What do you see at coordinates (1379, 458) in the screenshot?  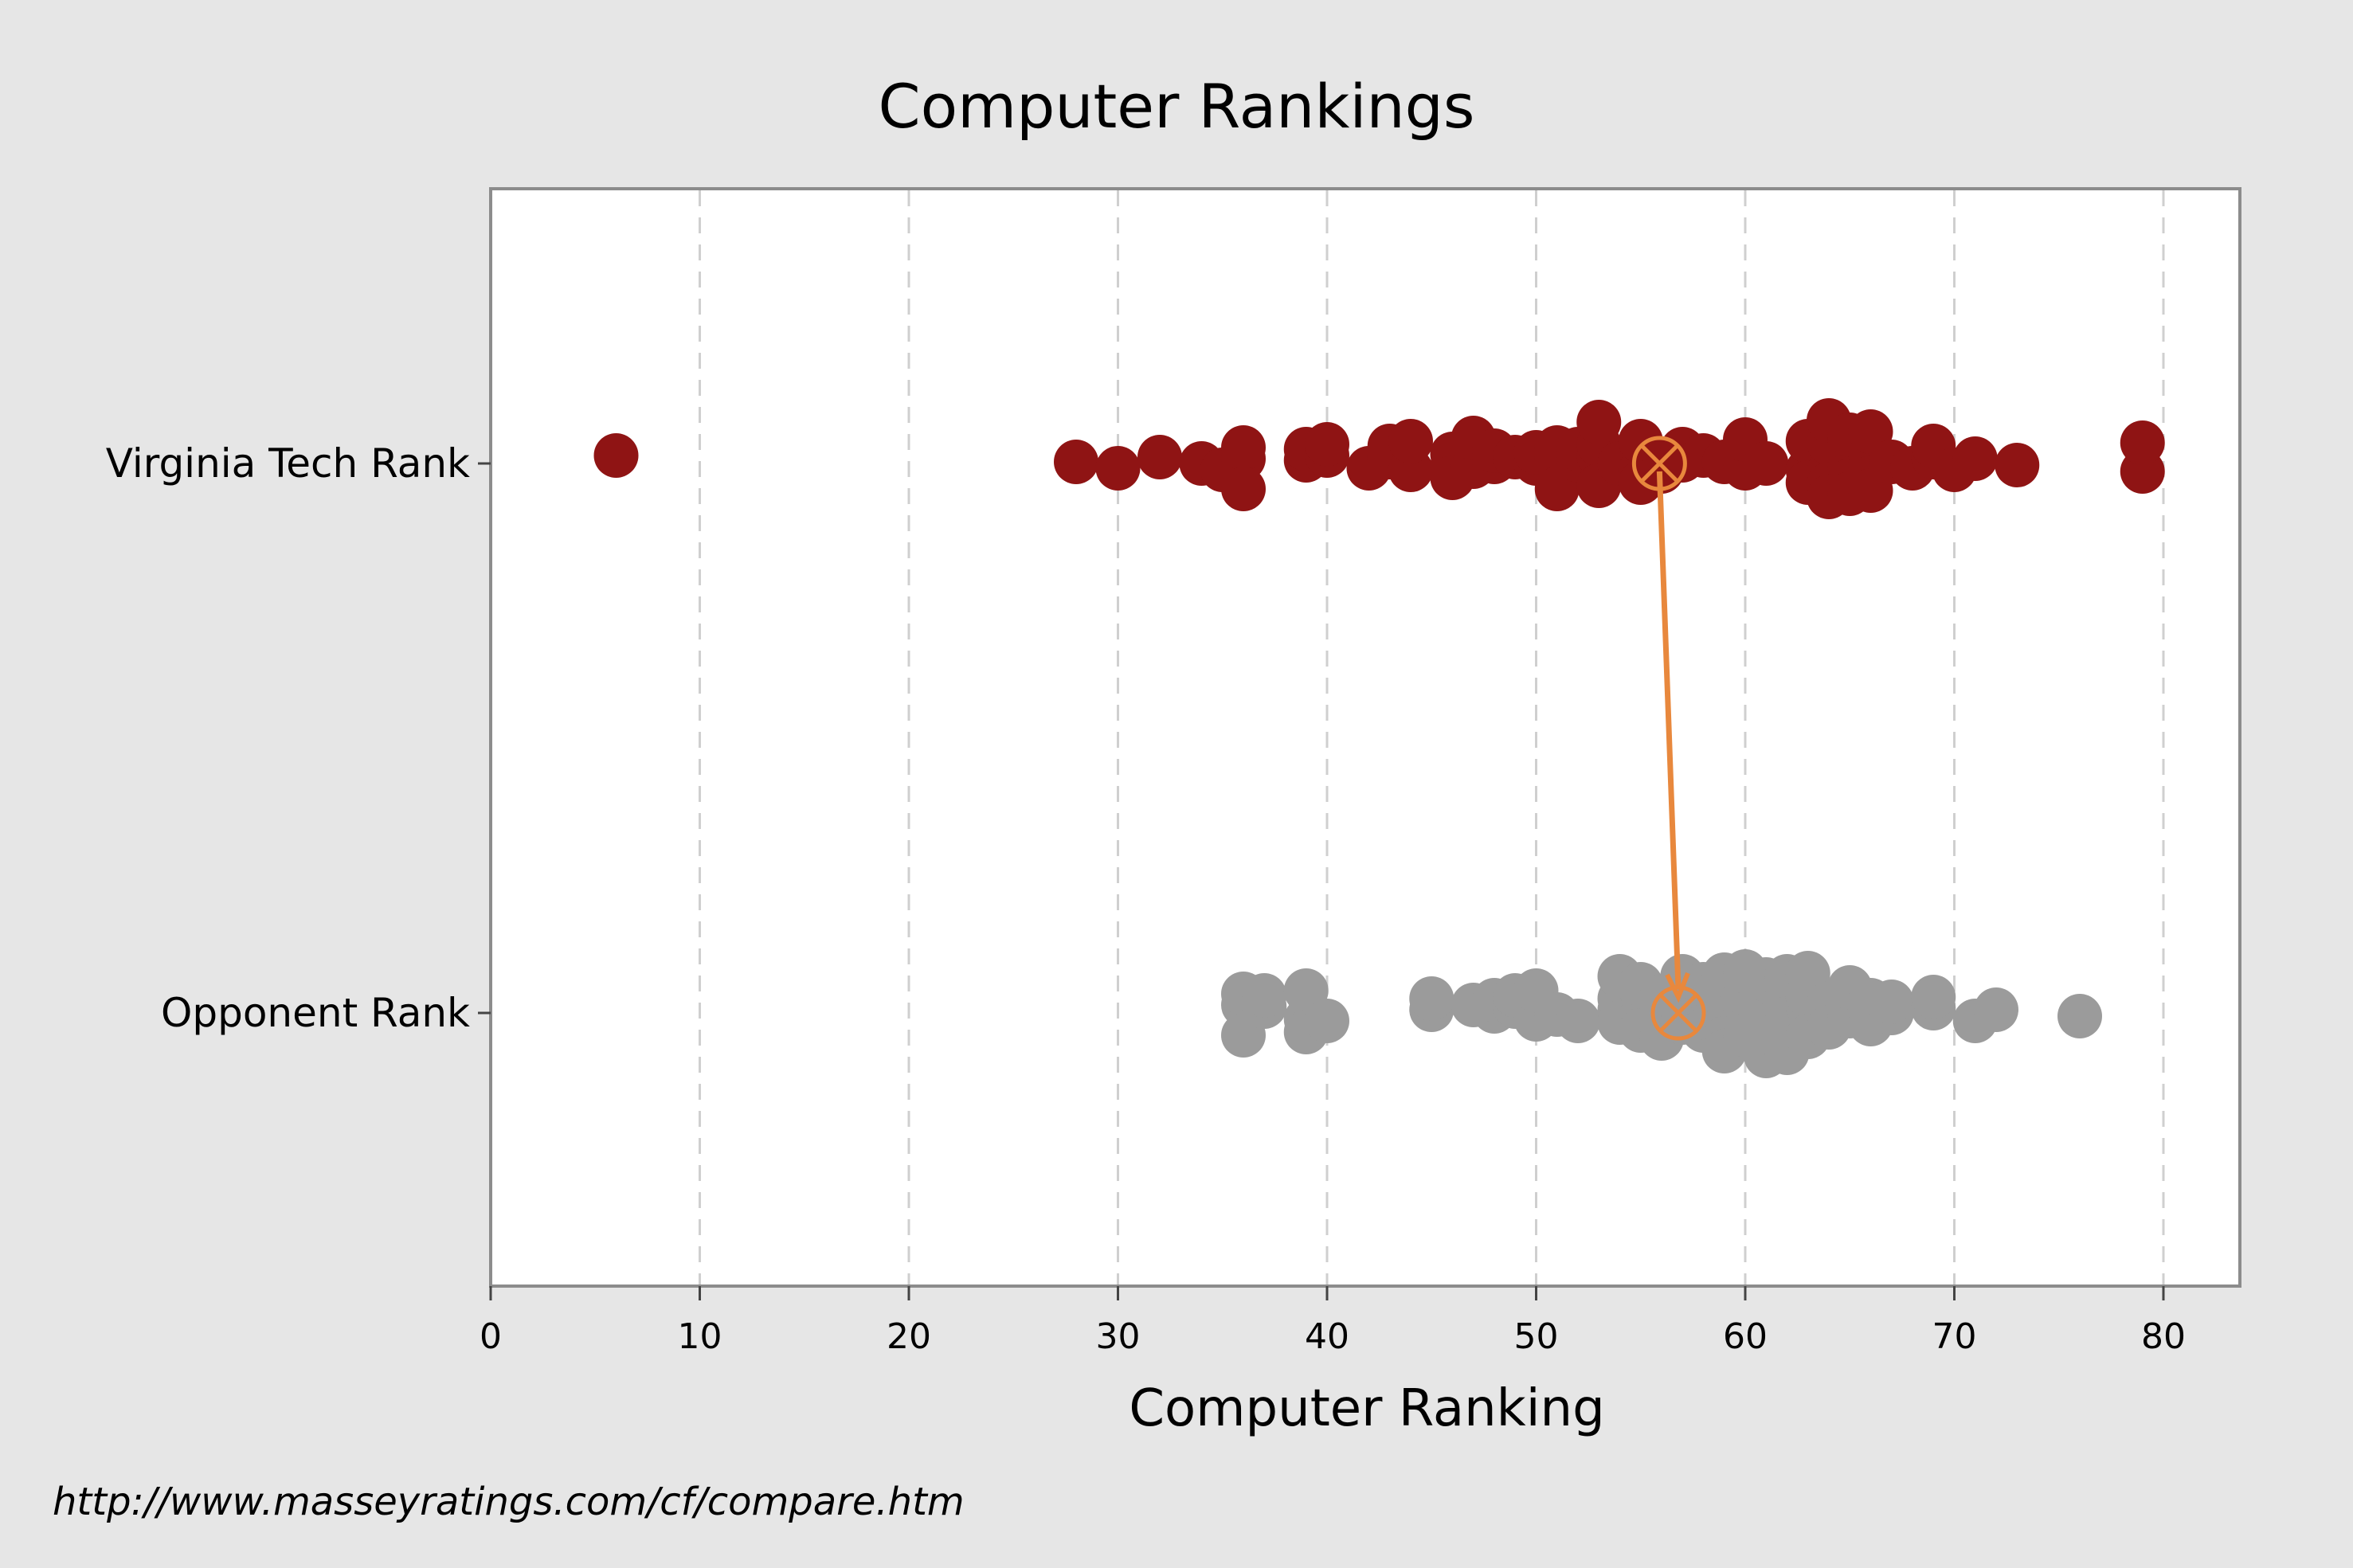 I see `series-virginia-tech` at bounding box center [1379, 458].